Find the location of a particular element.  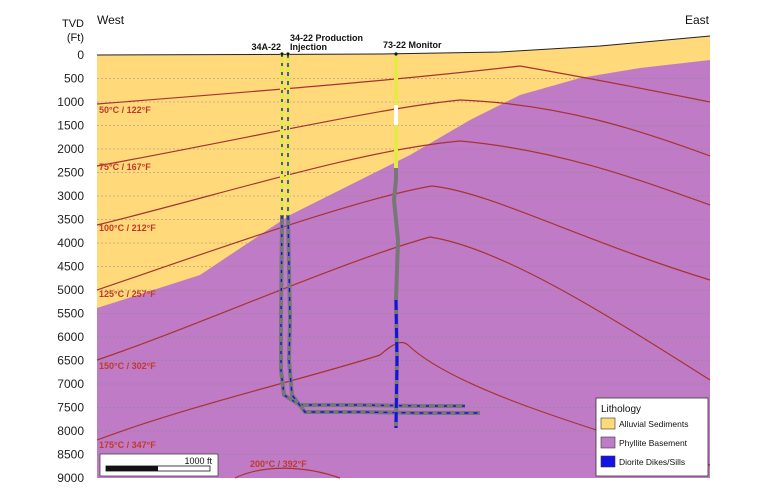

scale-bar-label: 1000 ft is located at coordinates (198, 461).